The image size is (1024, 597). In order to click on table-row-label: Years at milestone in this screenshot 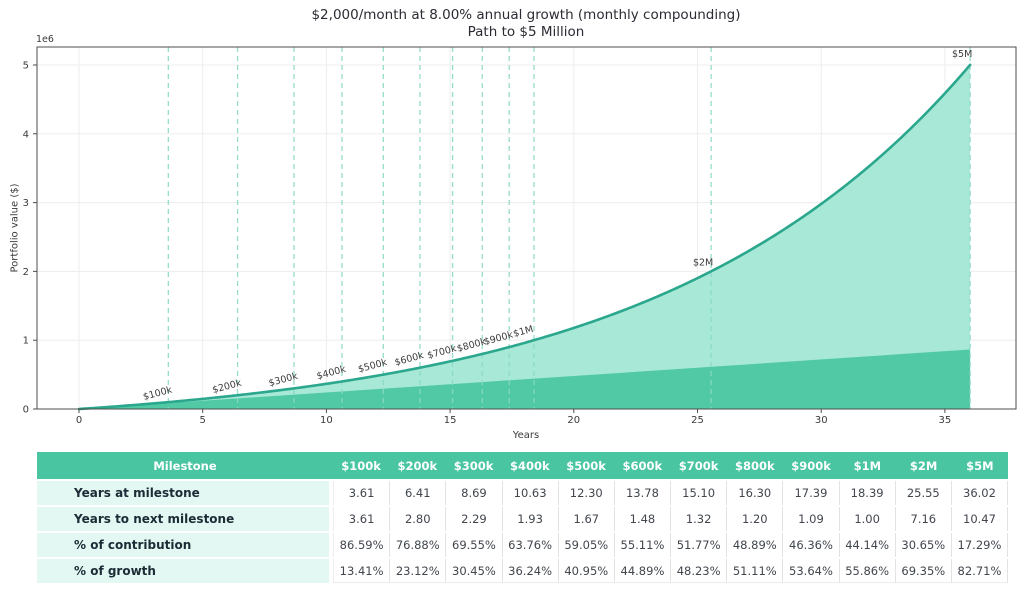, I will do `click(183, 493)`.